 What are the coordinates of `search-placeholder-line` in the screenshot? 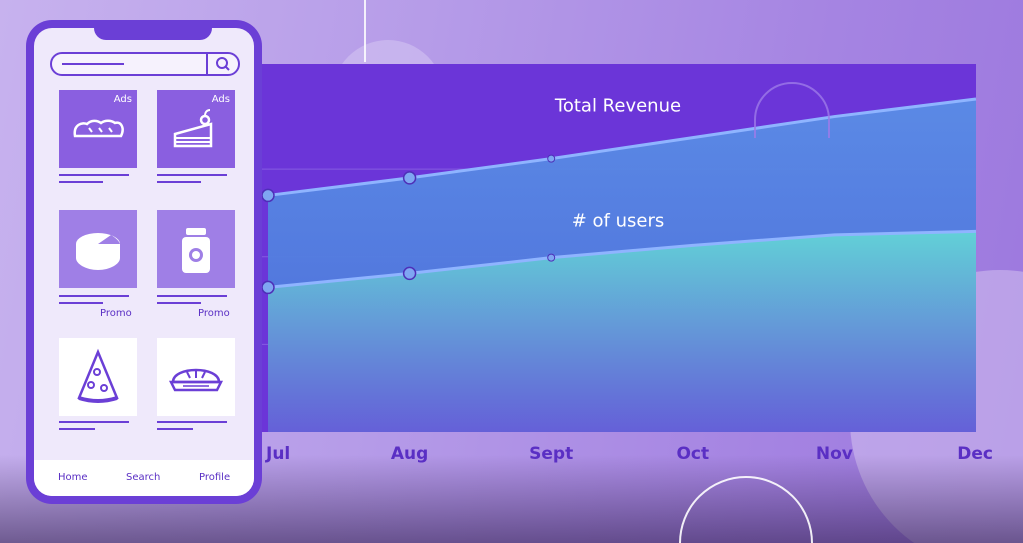 It's located at (93, 64).